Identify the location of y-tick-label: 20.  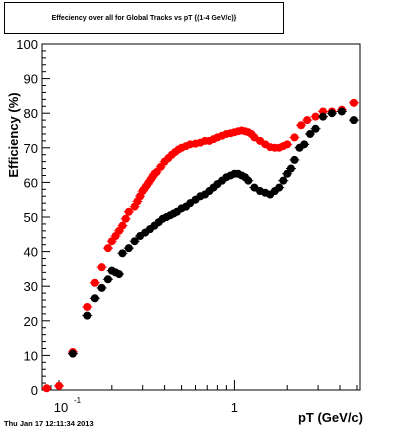
(31, 321).